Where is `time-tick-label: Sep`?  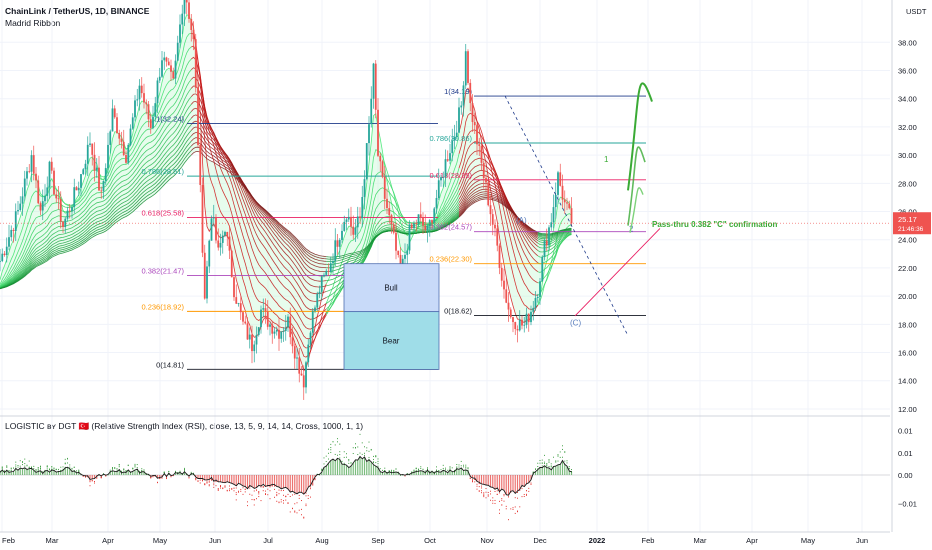 time-tick-label: Sep is located at coordinates (377, 540).